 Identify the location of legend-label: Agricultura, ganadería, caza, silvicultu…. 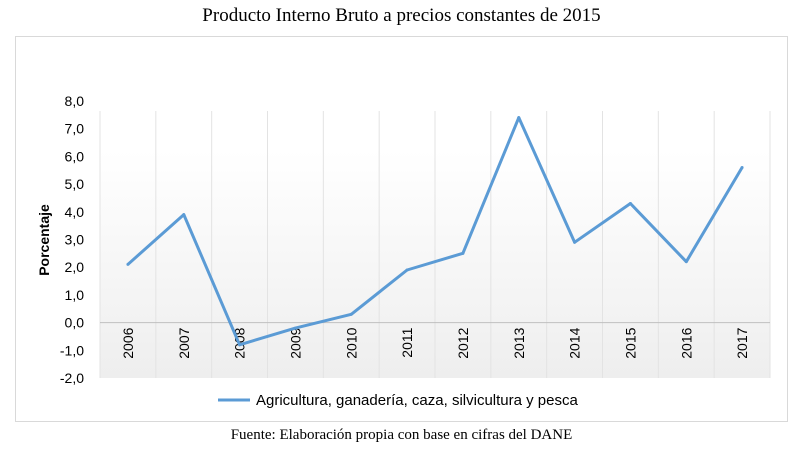
(417, 400).